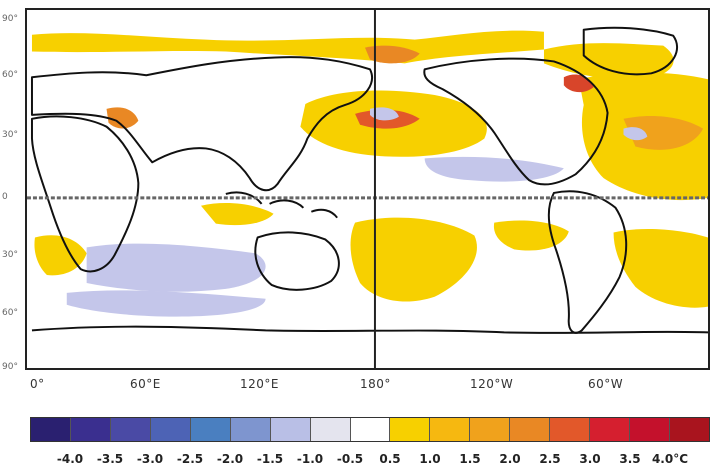  I want to click on colorbar, so click(370, 429).